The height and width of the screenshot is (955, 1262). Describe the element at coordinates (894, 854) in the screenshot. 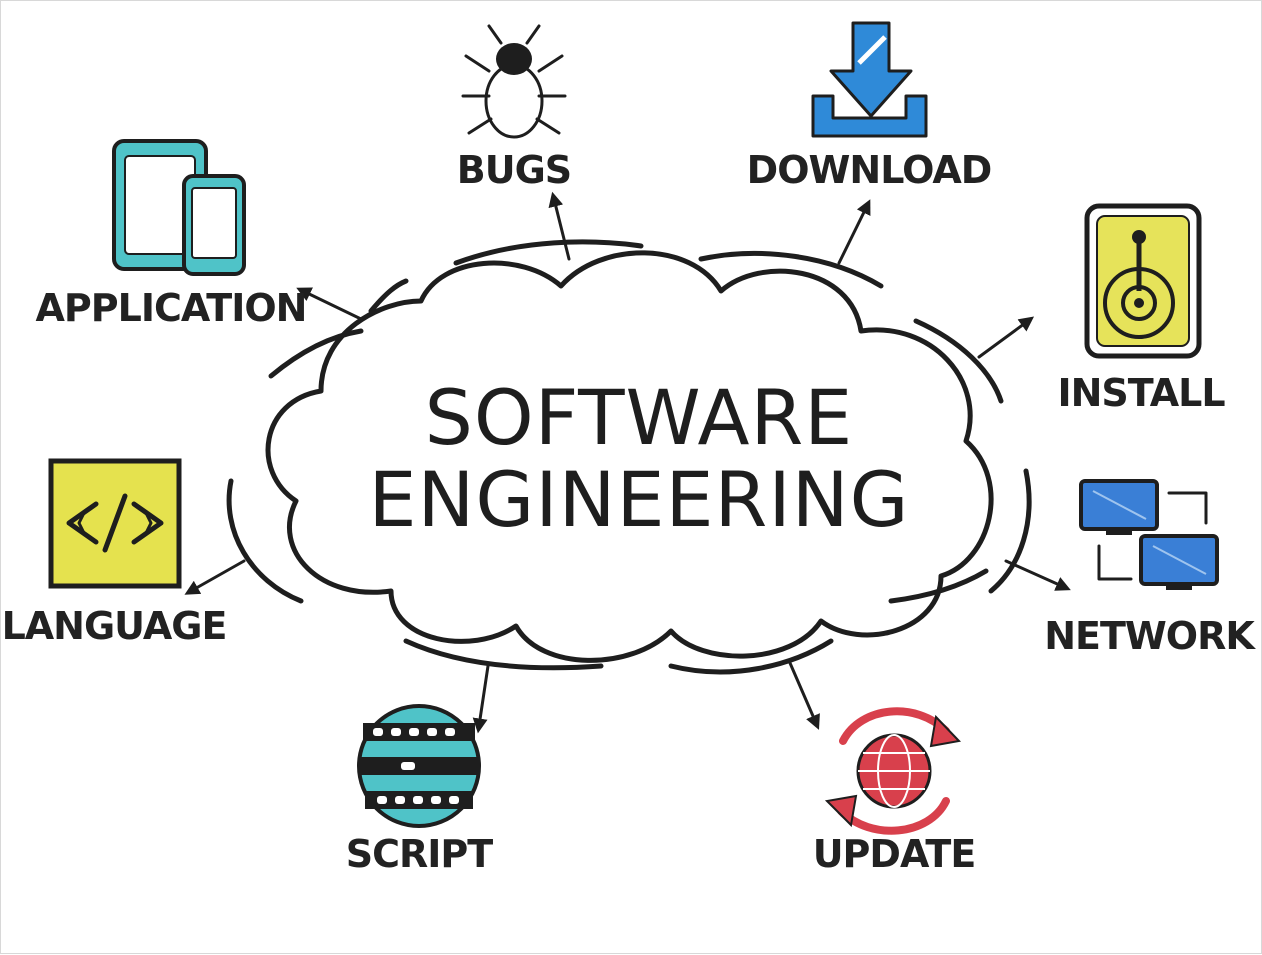

I see `update-label: UPDATE` at that location.